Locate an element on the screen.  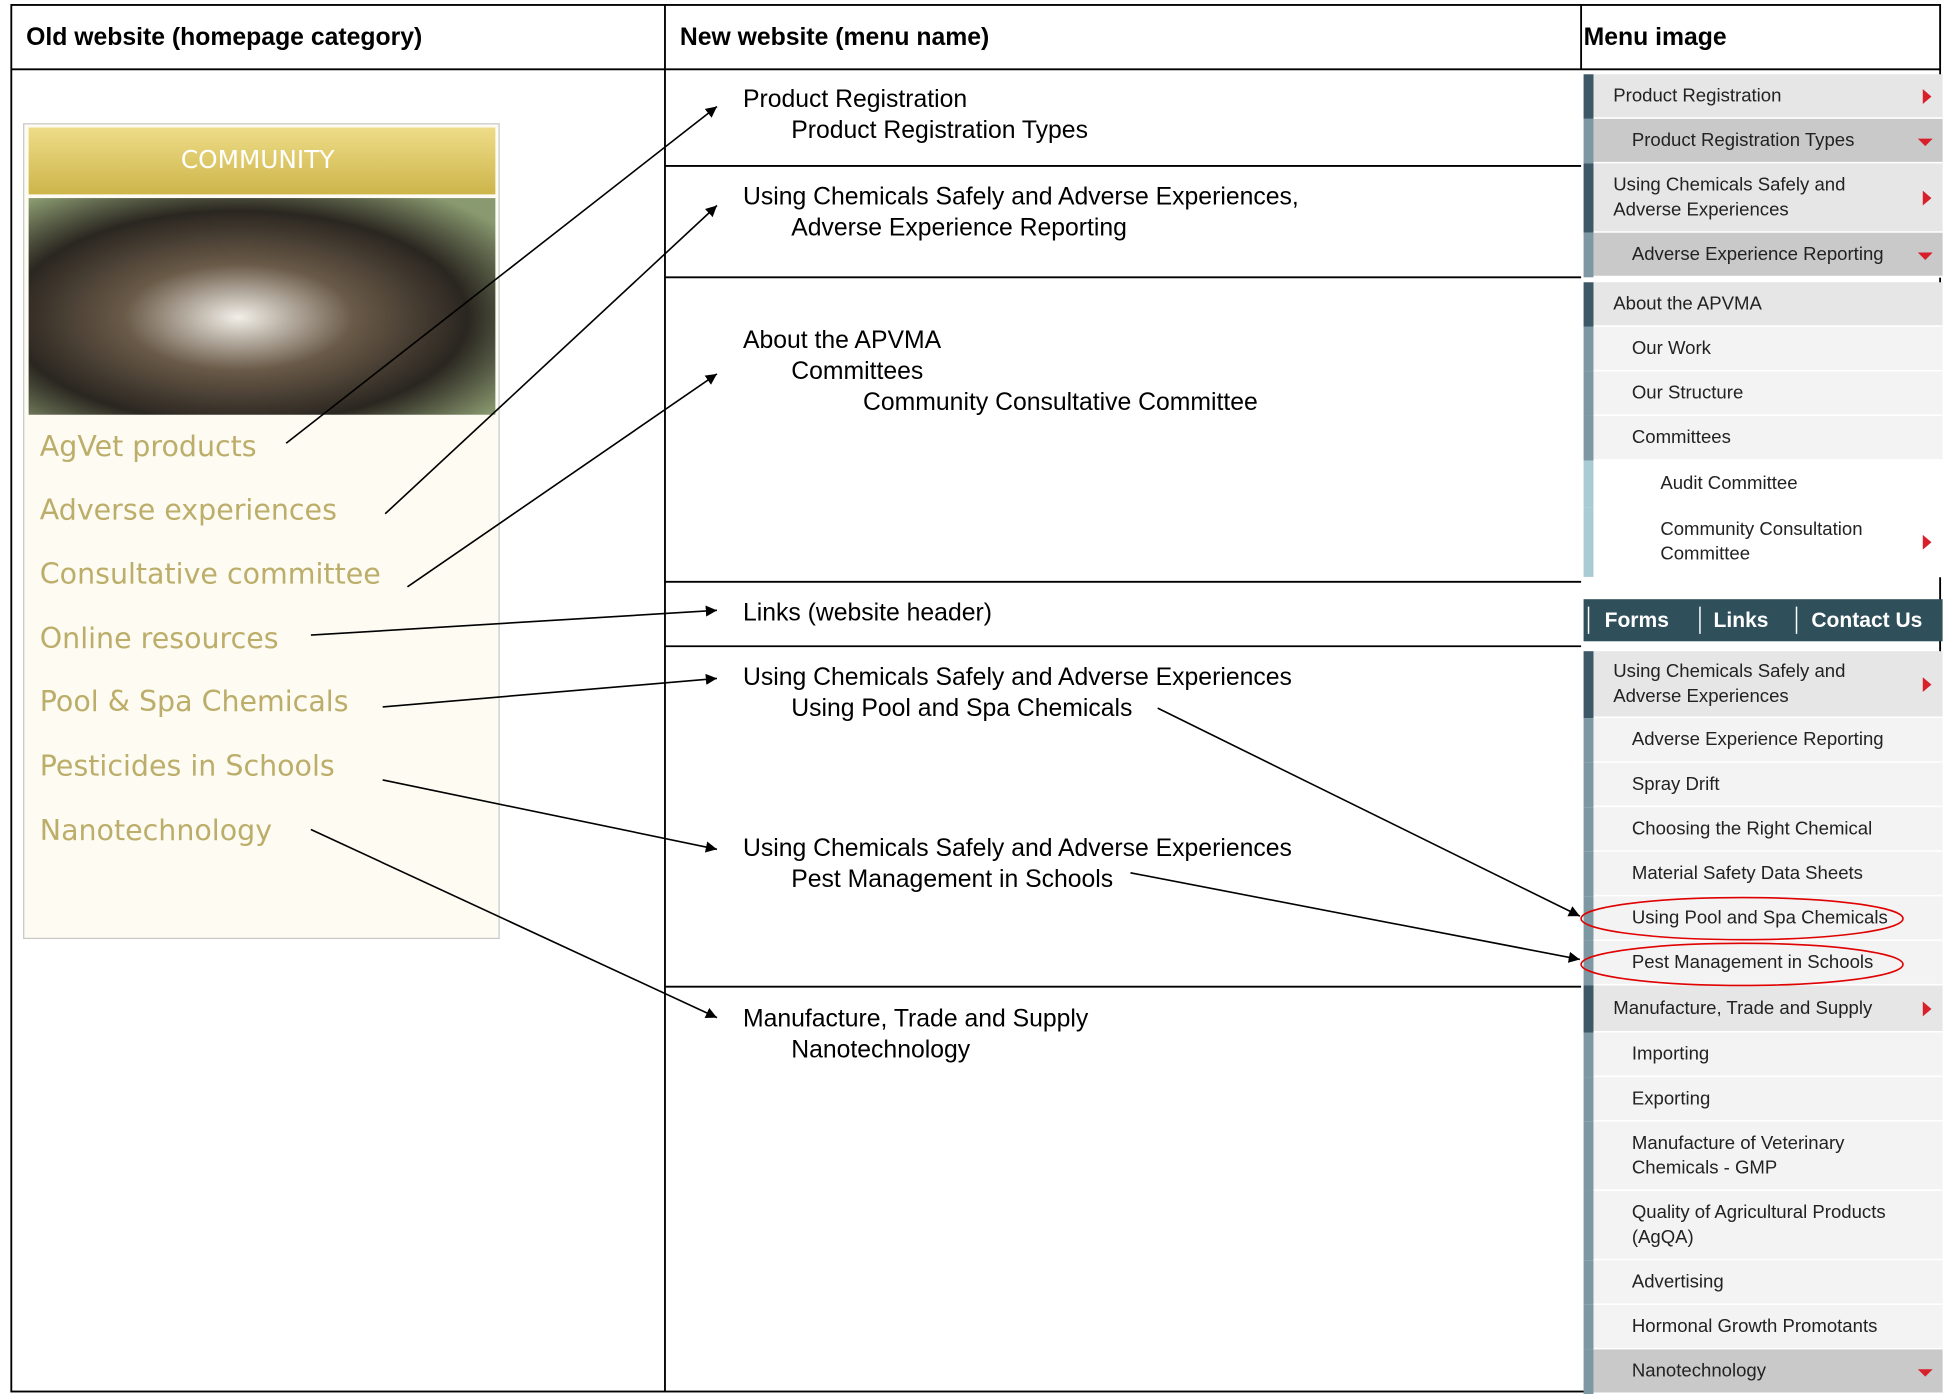
menu-item-label: Audit Committee is located at coordinates (1728, 482).